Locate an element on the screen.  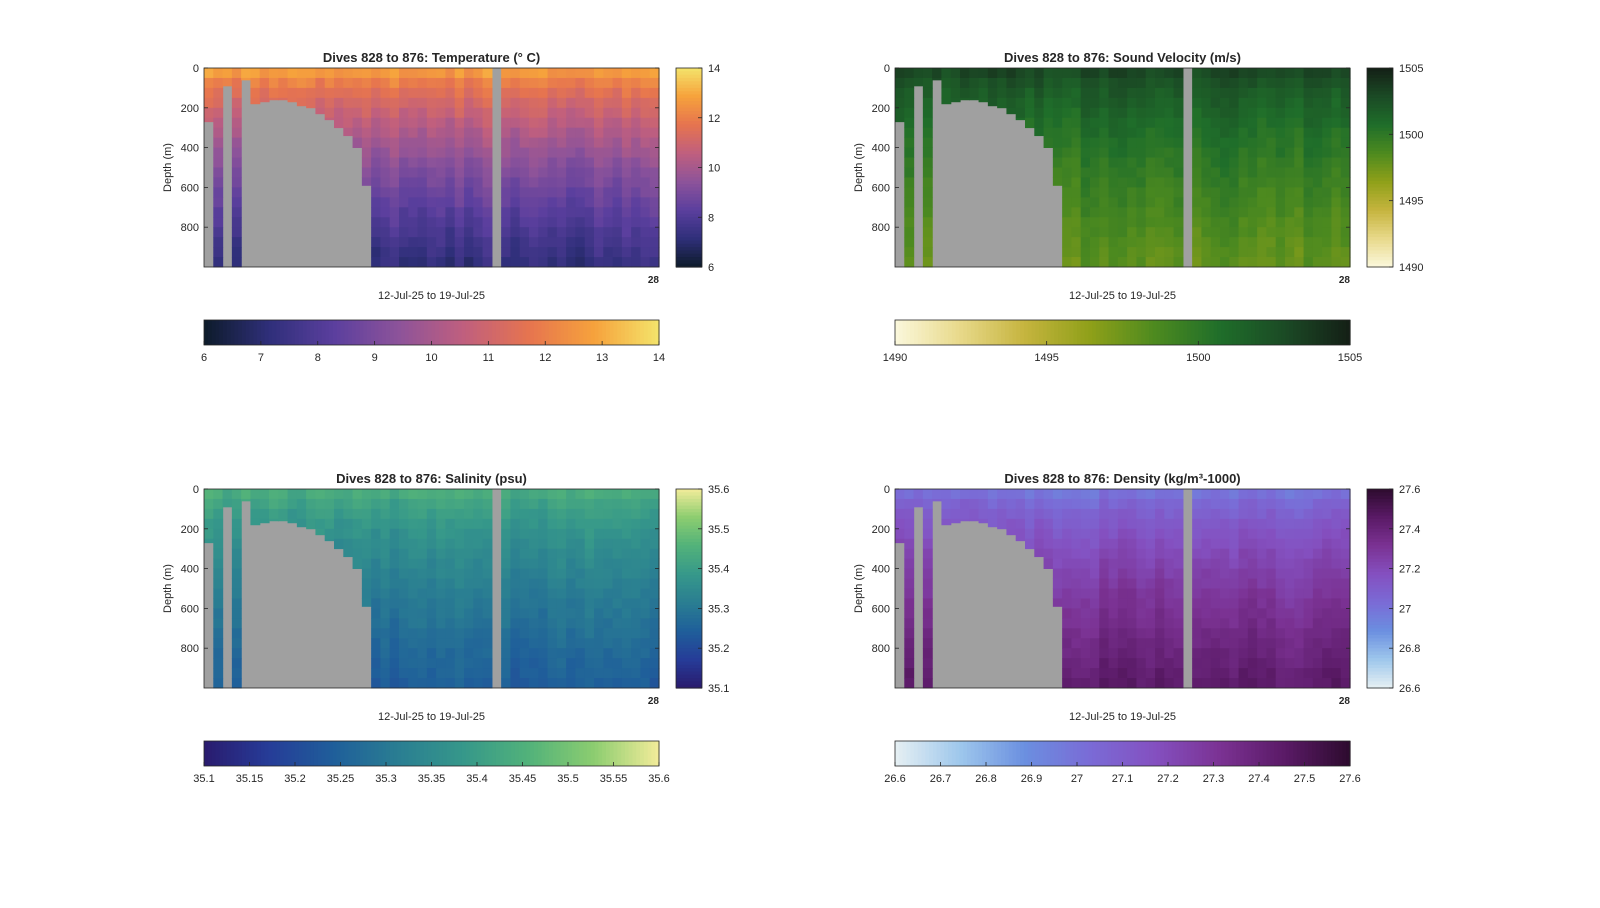
y-tick-label: 0 is located at coordinates (887, 69).